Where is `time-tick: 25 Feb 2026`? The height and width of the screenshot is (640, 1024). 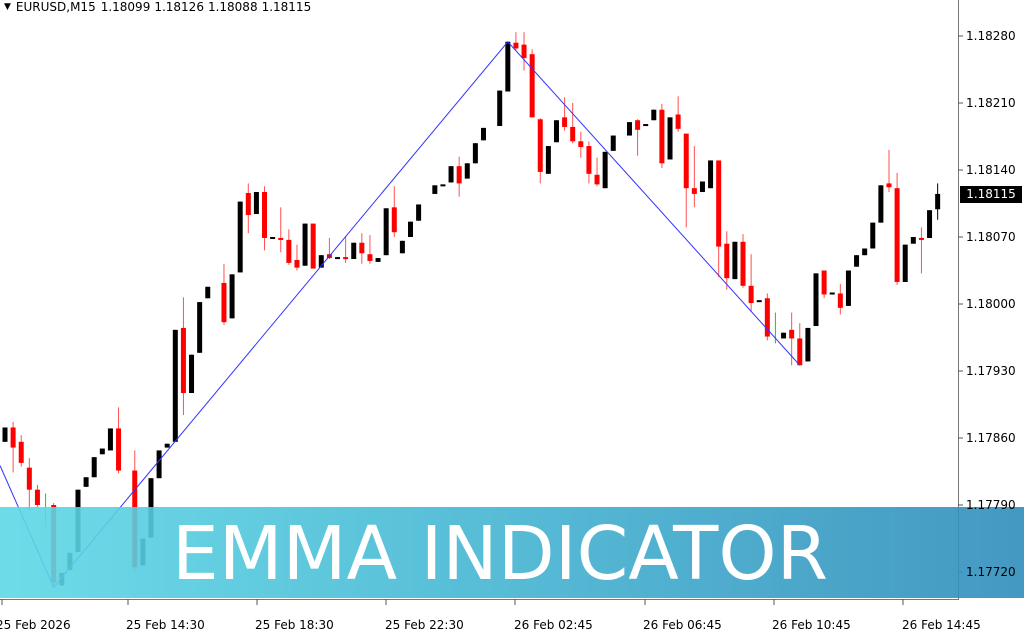
time-tick: 25 Feb 2026 is located at coordinates (35, 625).